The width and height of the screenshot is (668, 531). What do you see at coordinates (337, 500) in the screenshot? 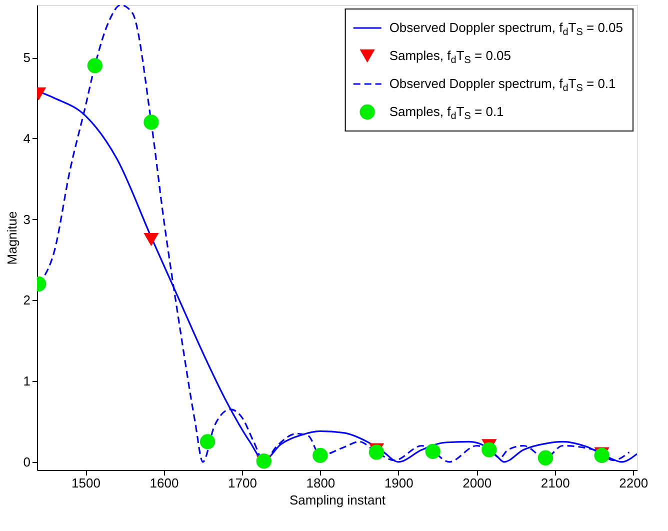
I see `x-axis-title: Sampling instant` at bounding box center [337, 500].